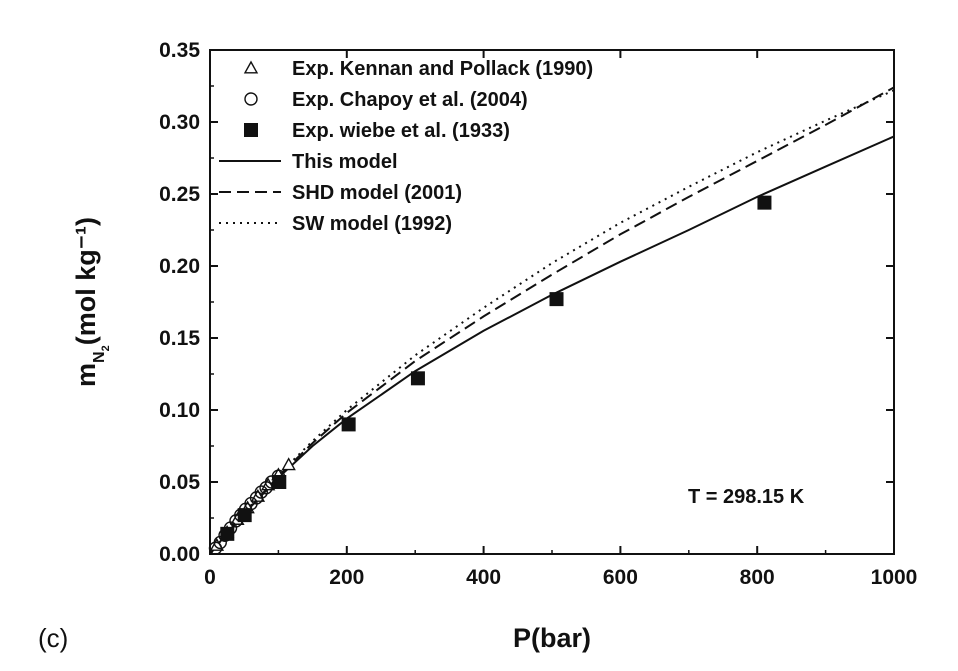 The image size is (958, 671). Describe the element at coordinates (179, 554) in the screenshot. I see `y-tick-label: 0.00` at that location.